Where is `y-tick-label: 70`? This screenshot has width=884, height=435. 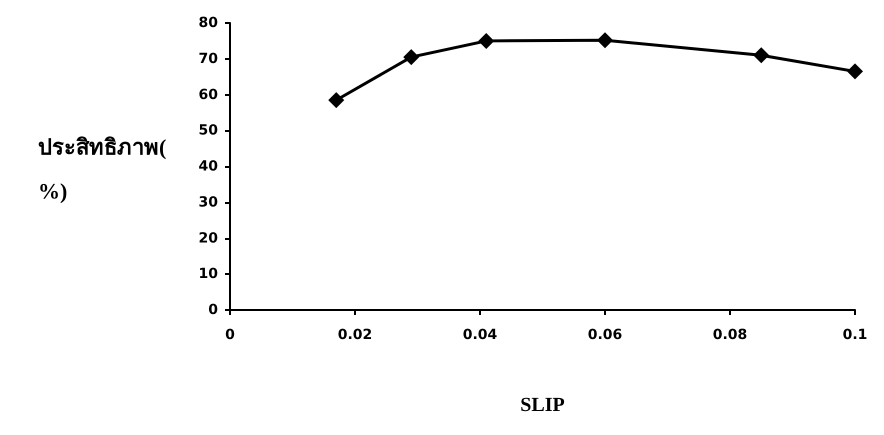
y-tick-label: 70 is located at coordinates (208, 58).